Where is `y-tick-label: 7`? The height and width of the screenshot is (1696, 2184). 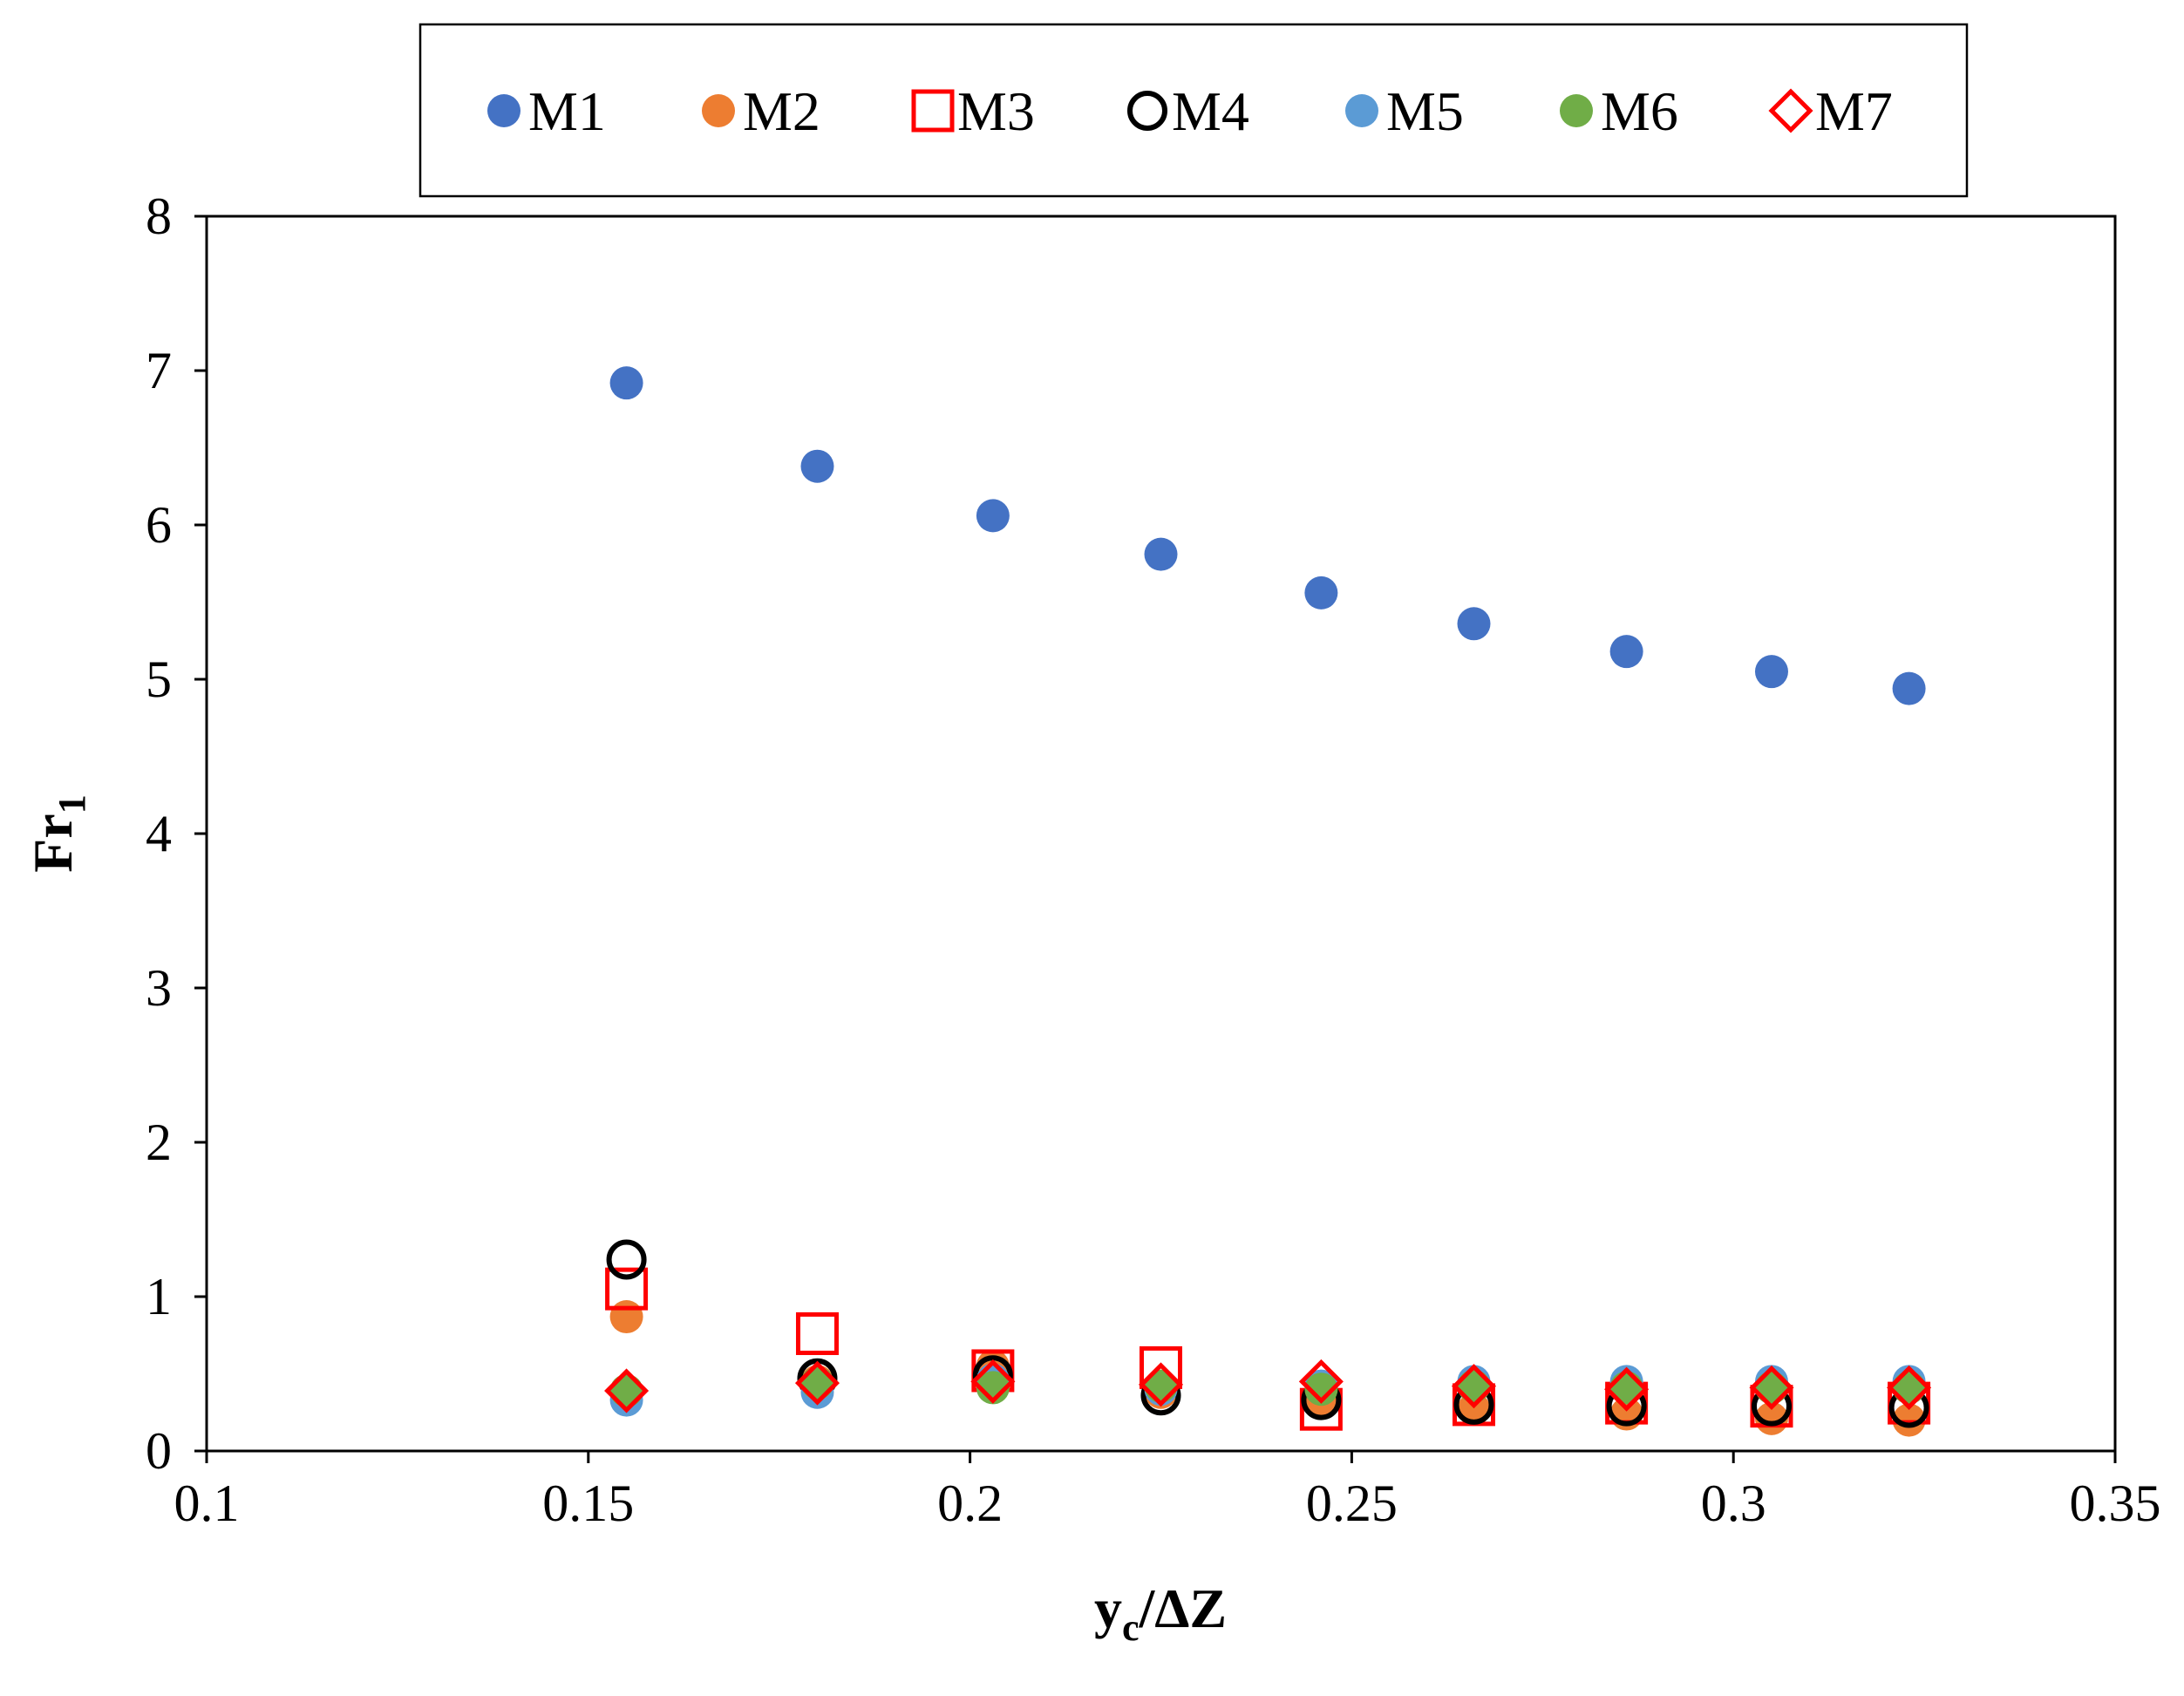 y-tick-label: 7 is located at coordinates (159, 370).